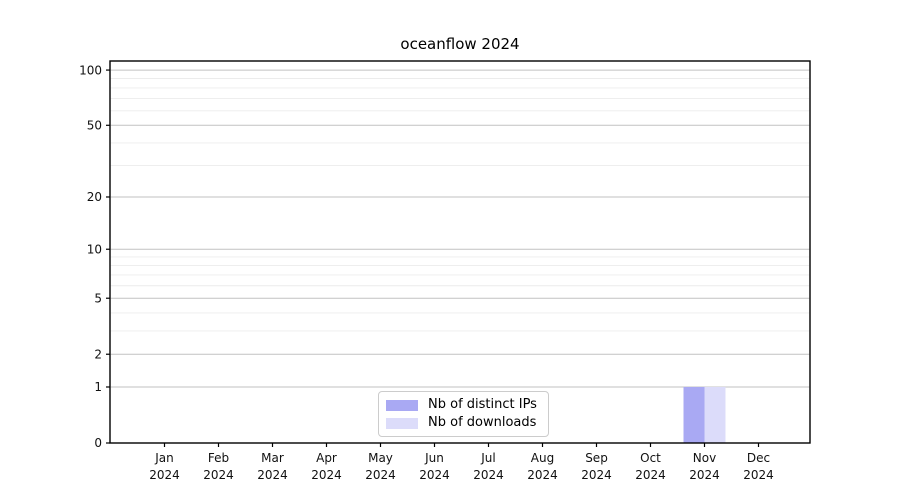  I want to click on y-tick-label: 20, so click(94, 197).